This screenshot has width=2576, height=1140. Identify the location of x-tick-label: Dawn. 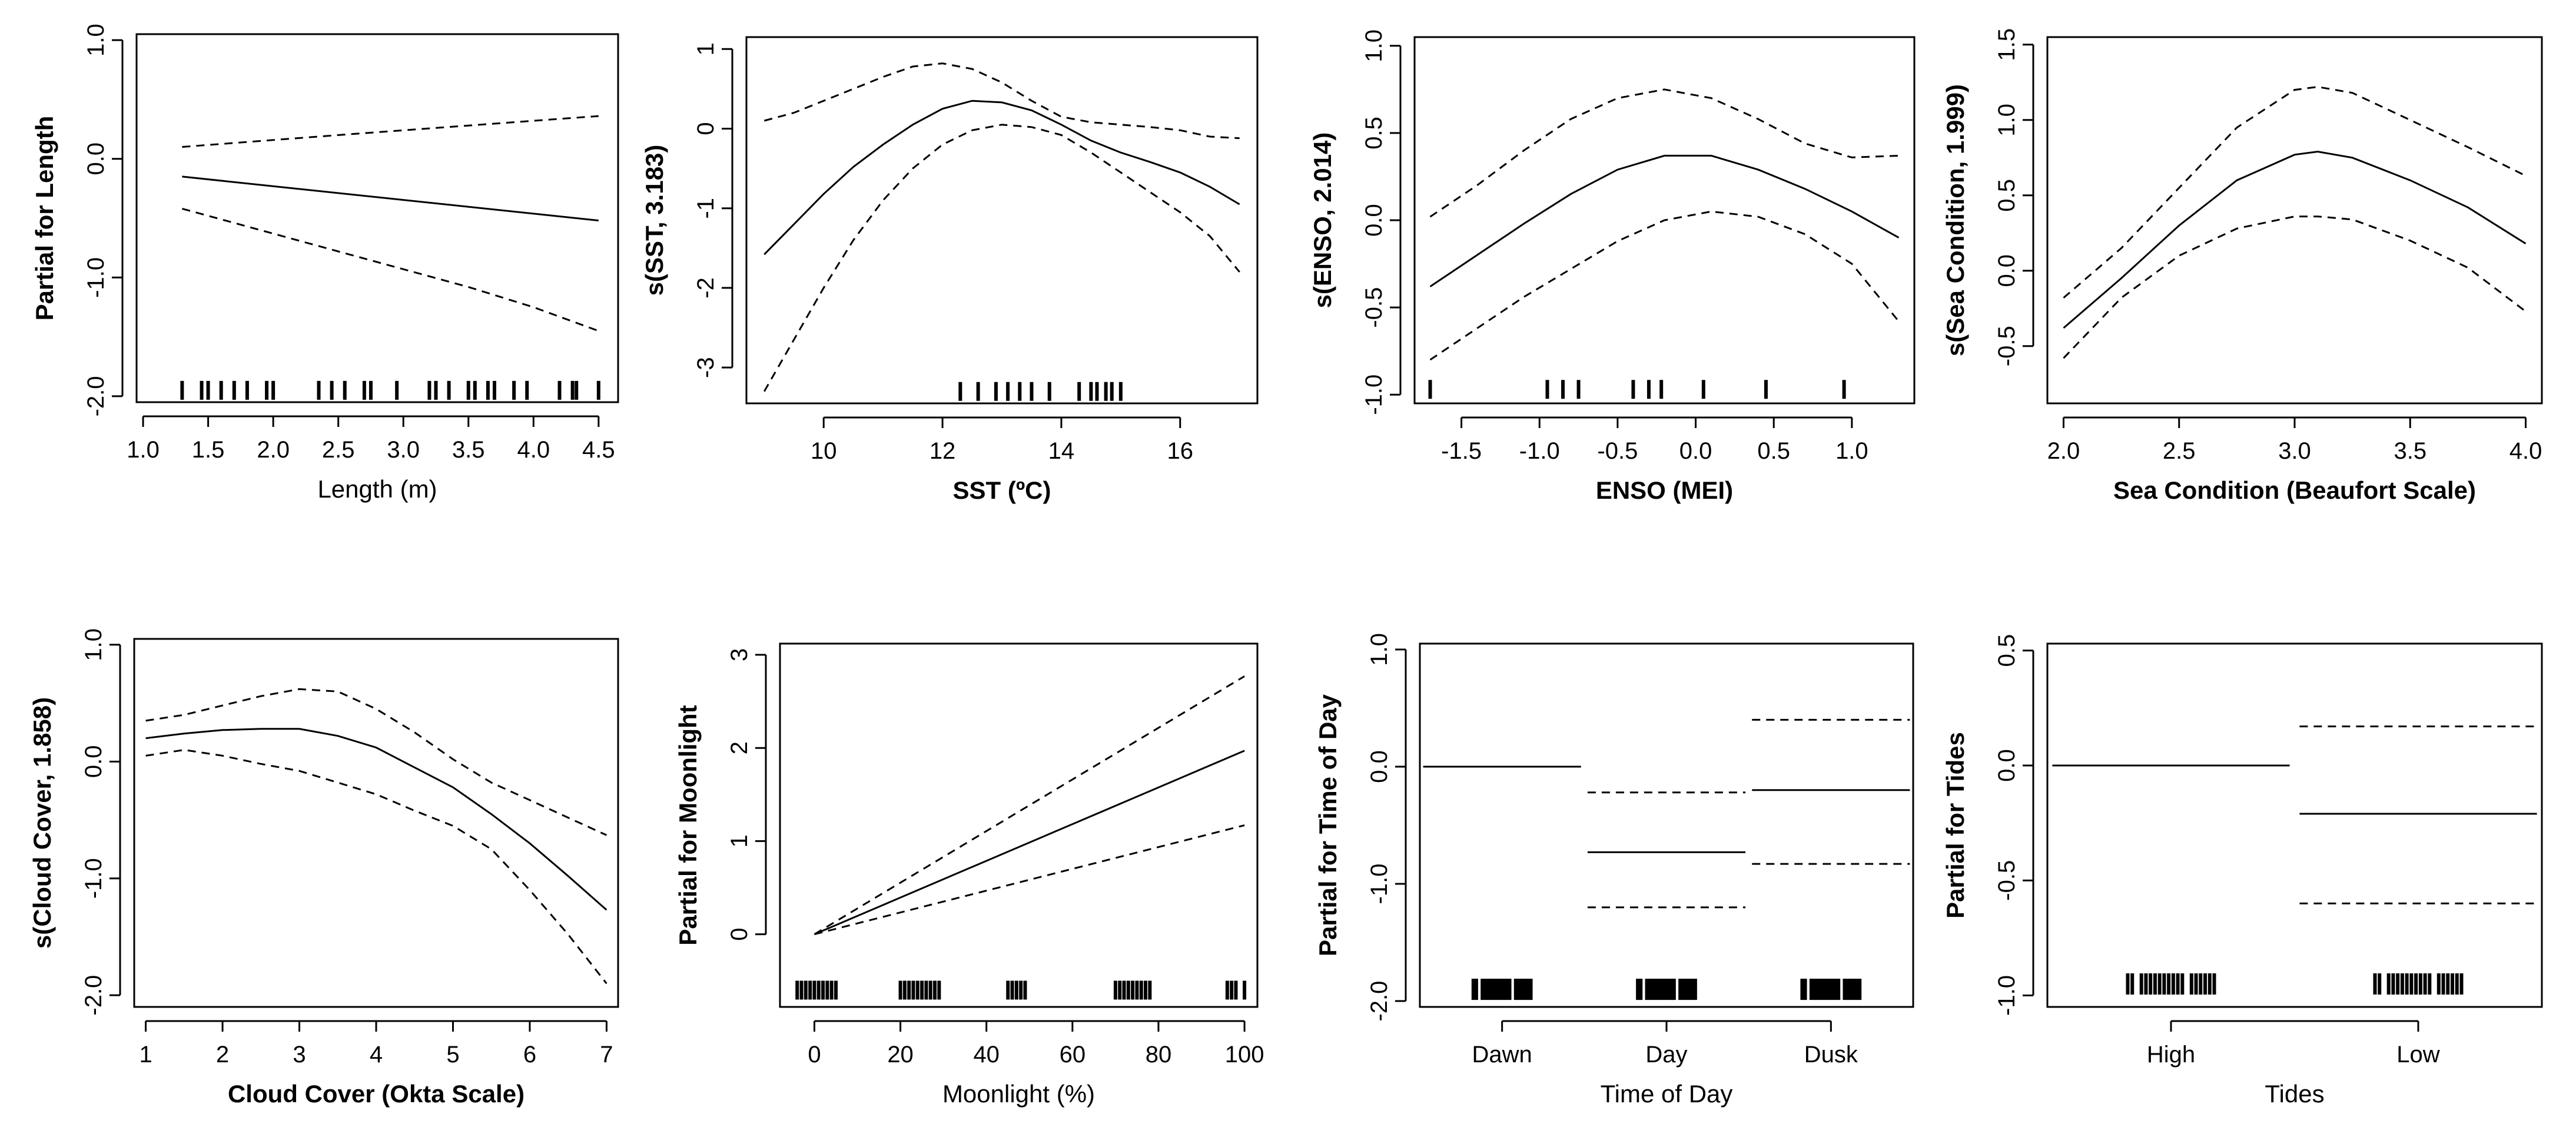
(1502, 1055).